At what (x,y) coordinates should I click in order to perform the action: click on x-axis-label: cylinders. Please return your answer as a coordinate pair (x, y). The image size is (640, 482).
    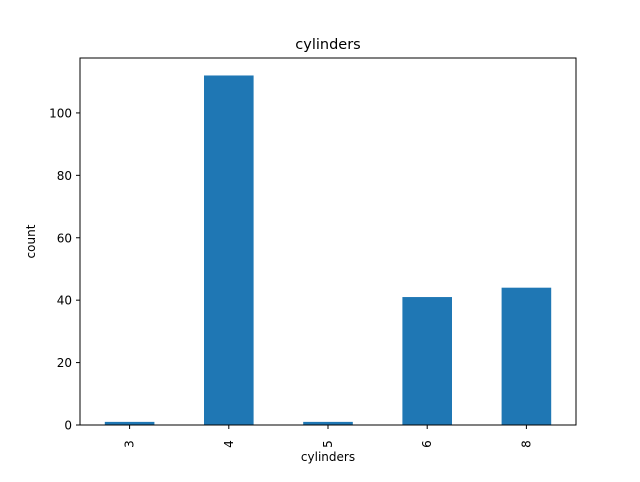
    Looking at the image, I should click on (328, 457).